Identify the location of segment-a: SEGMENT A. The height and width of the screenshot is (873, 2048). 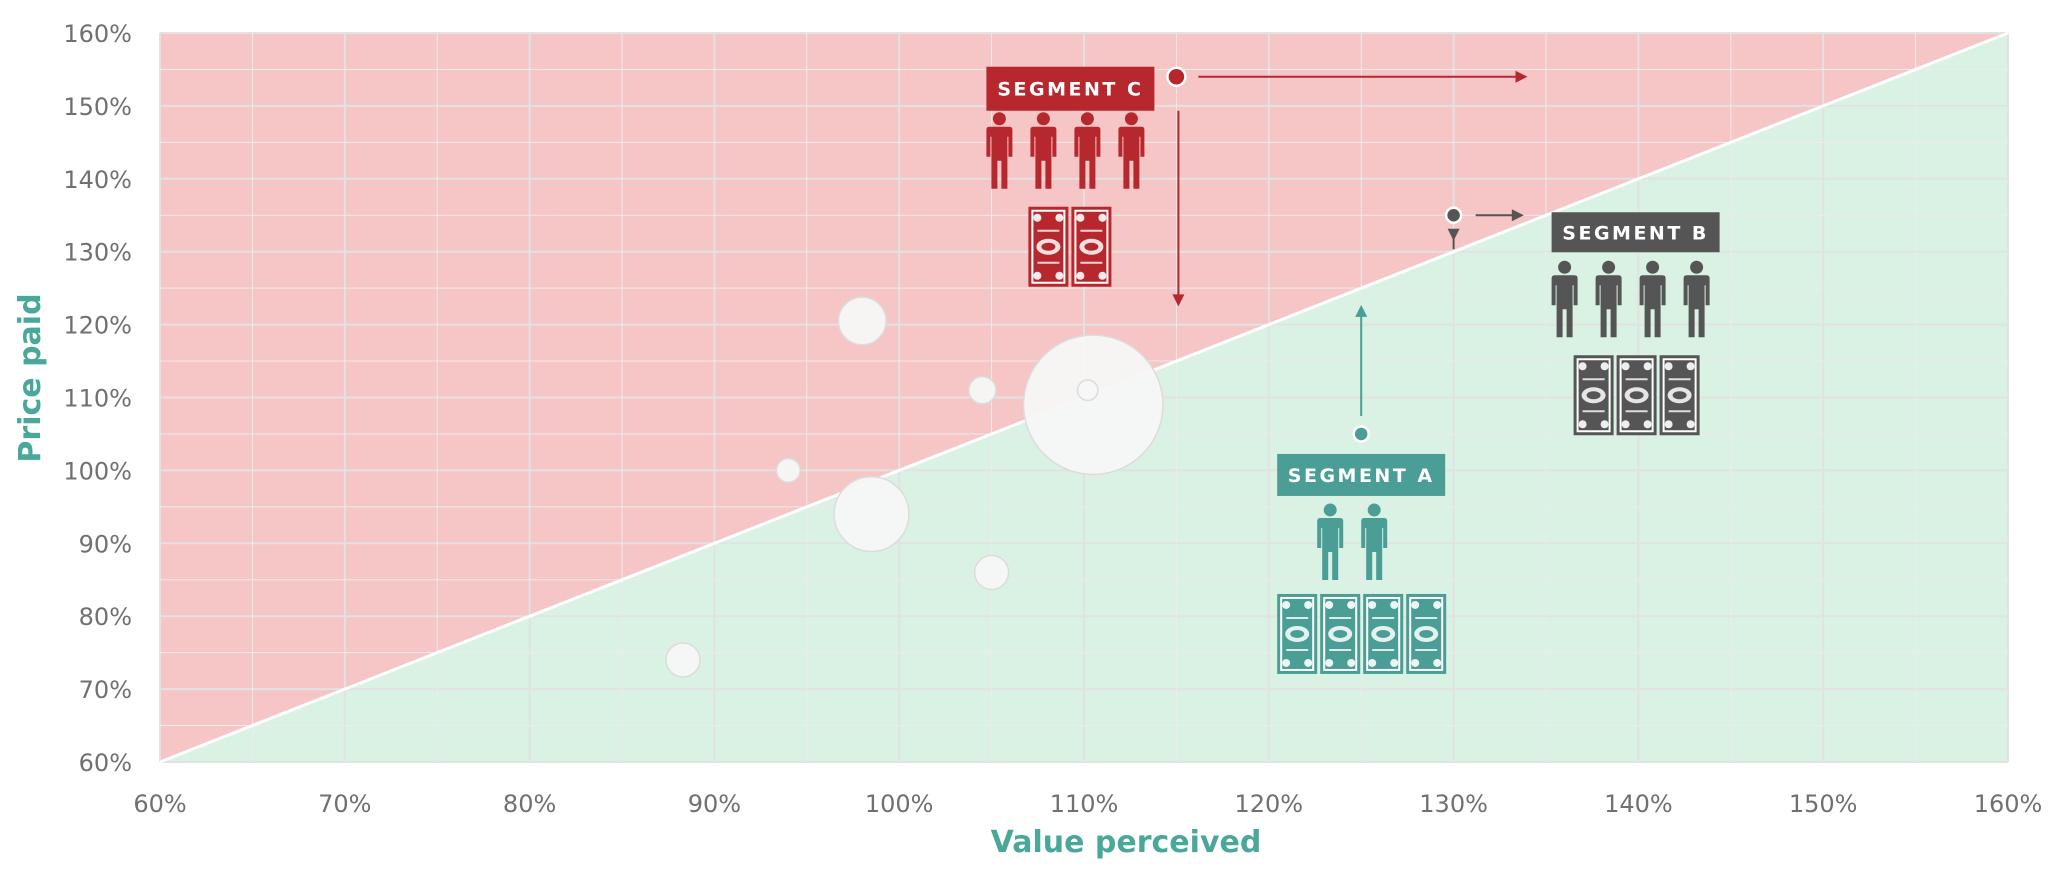
(1362, 489).